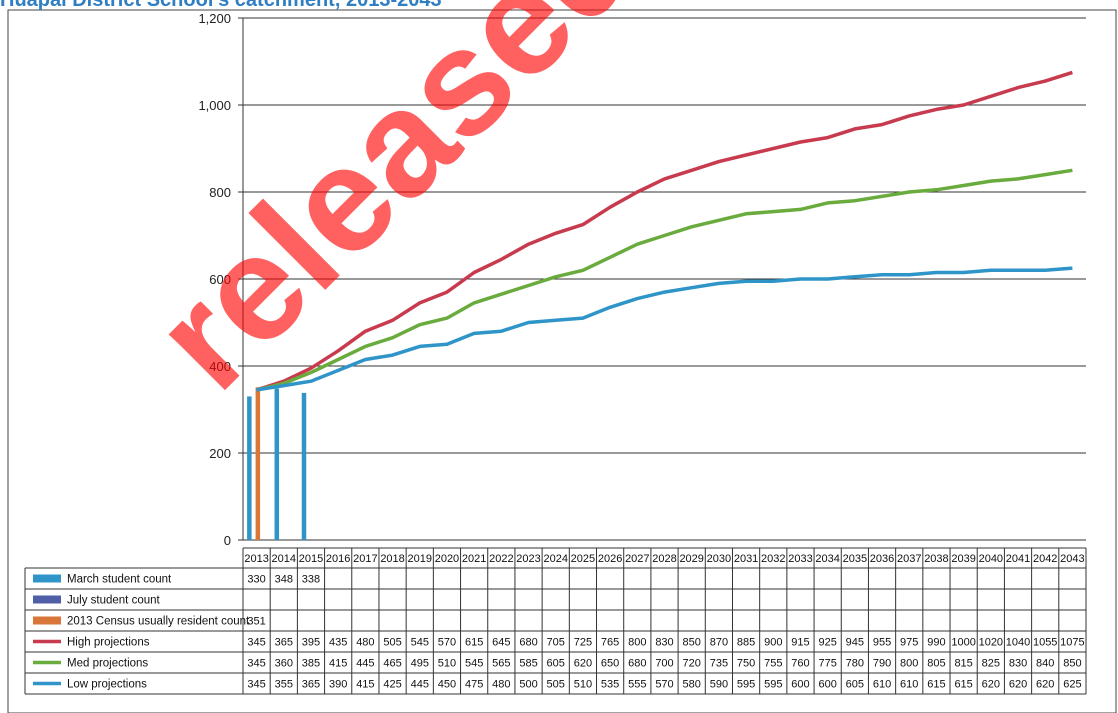  What do you see at coordinates (610, 559) in the screenshot?
I see `x-tick-label: 2026` at bounding box center [610, 559].